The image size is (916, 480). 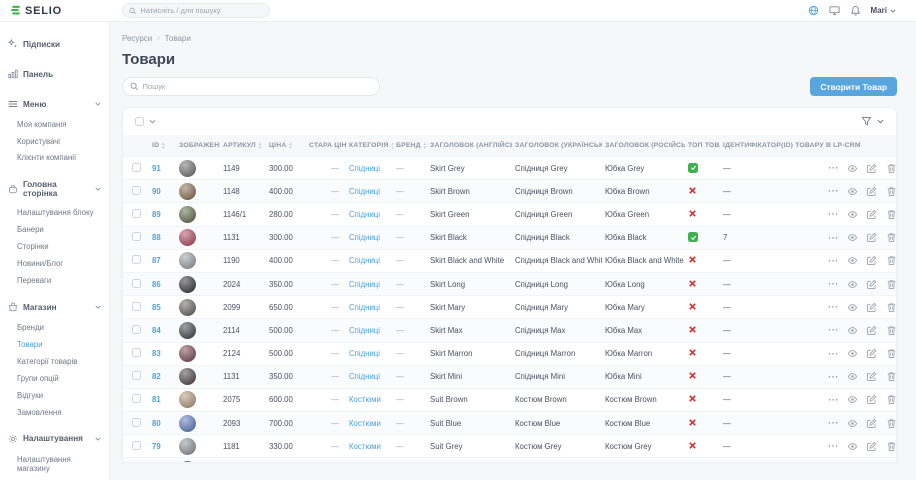 What do you see at coordinates (44, 464) in the screenshot?
I see `sidebar-subitem: Налаштування магазину` at bounding box center [44, 464].